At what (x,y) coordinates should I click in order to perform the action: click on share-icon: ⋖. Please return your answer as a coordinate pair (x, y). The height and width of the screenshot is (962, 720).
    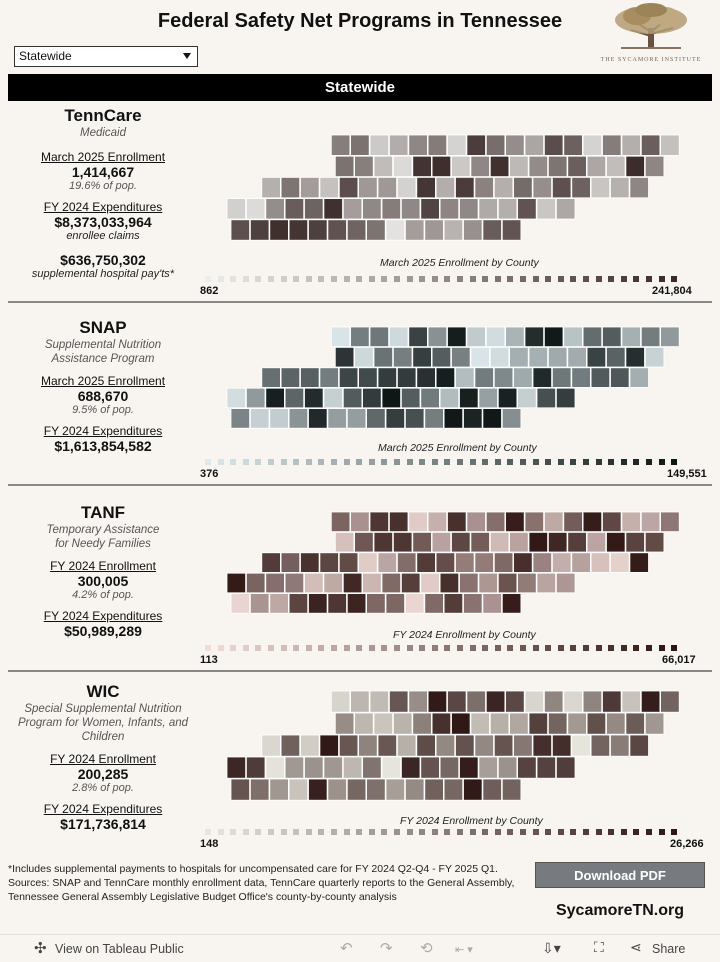
    Looking at the image, I should click on (636, 947).